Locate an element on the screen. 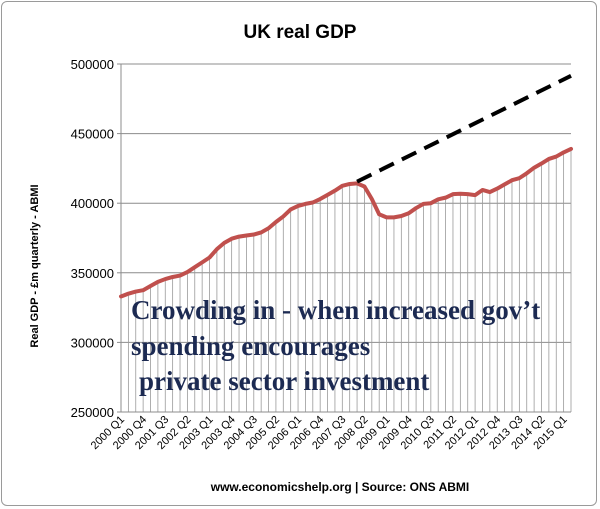 This screenshot has width=600, height=509. annotation-line-1: Crowding in - when increased gov’t is located at coordinates (335, 310).